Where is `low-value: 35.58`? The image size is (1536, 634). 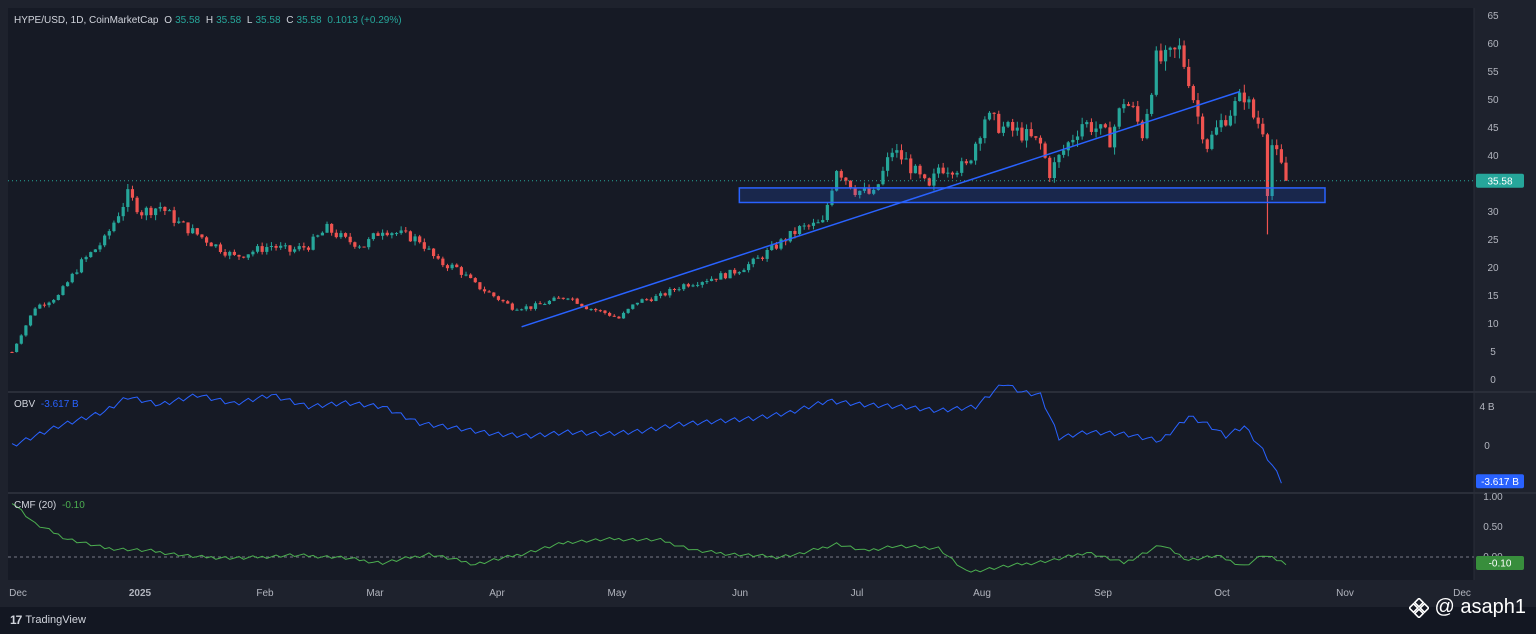 low-value: 35.58 is located at coordinates (268, 20).